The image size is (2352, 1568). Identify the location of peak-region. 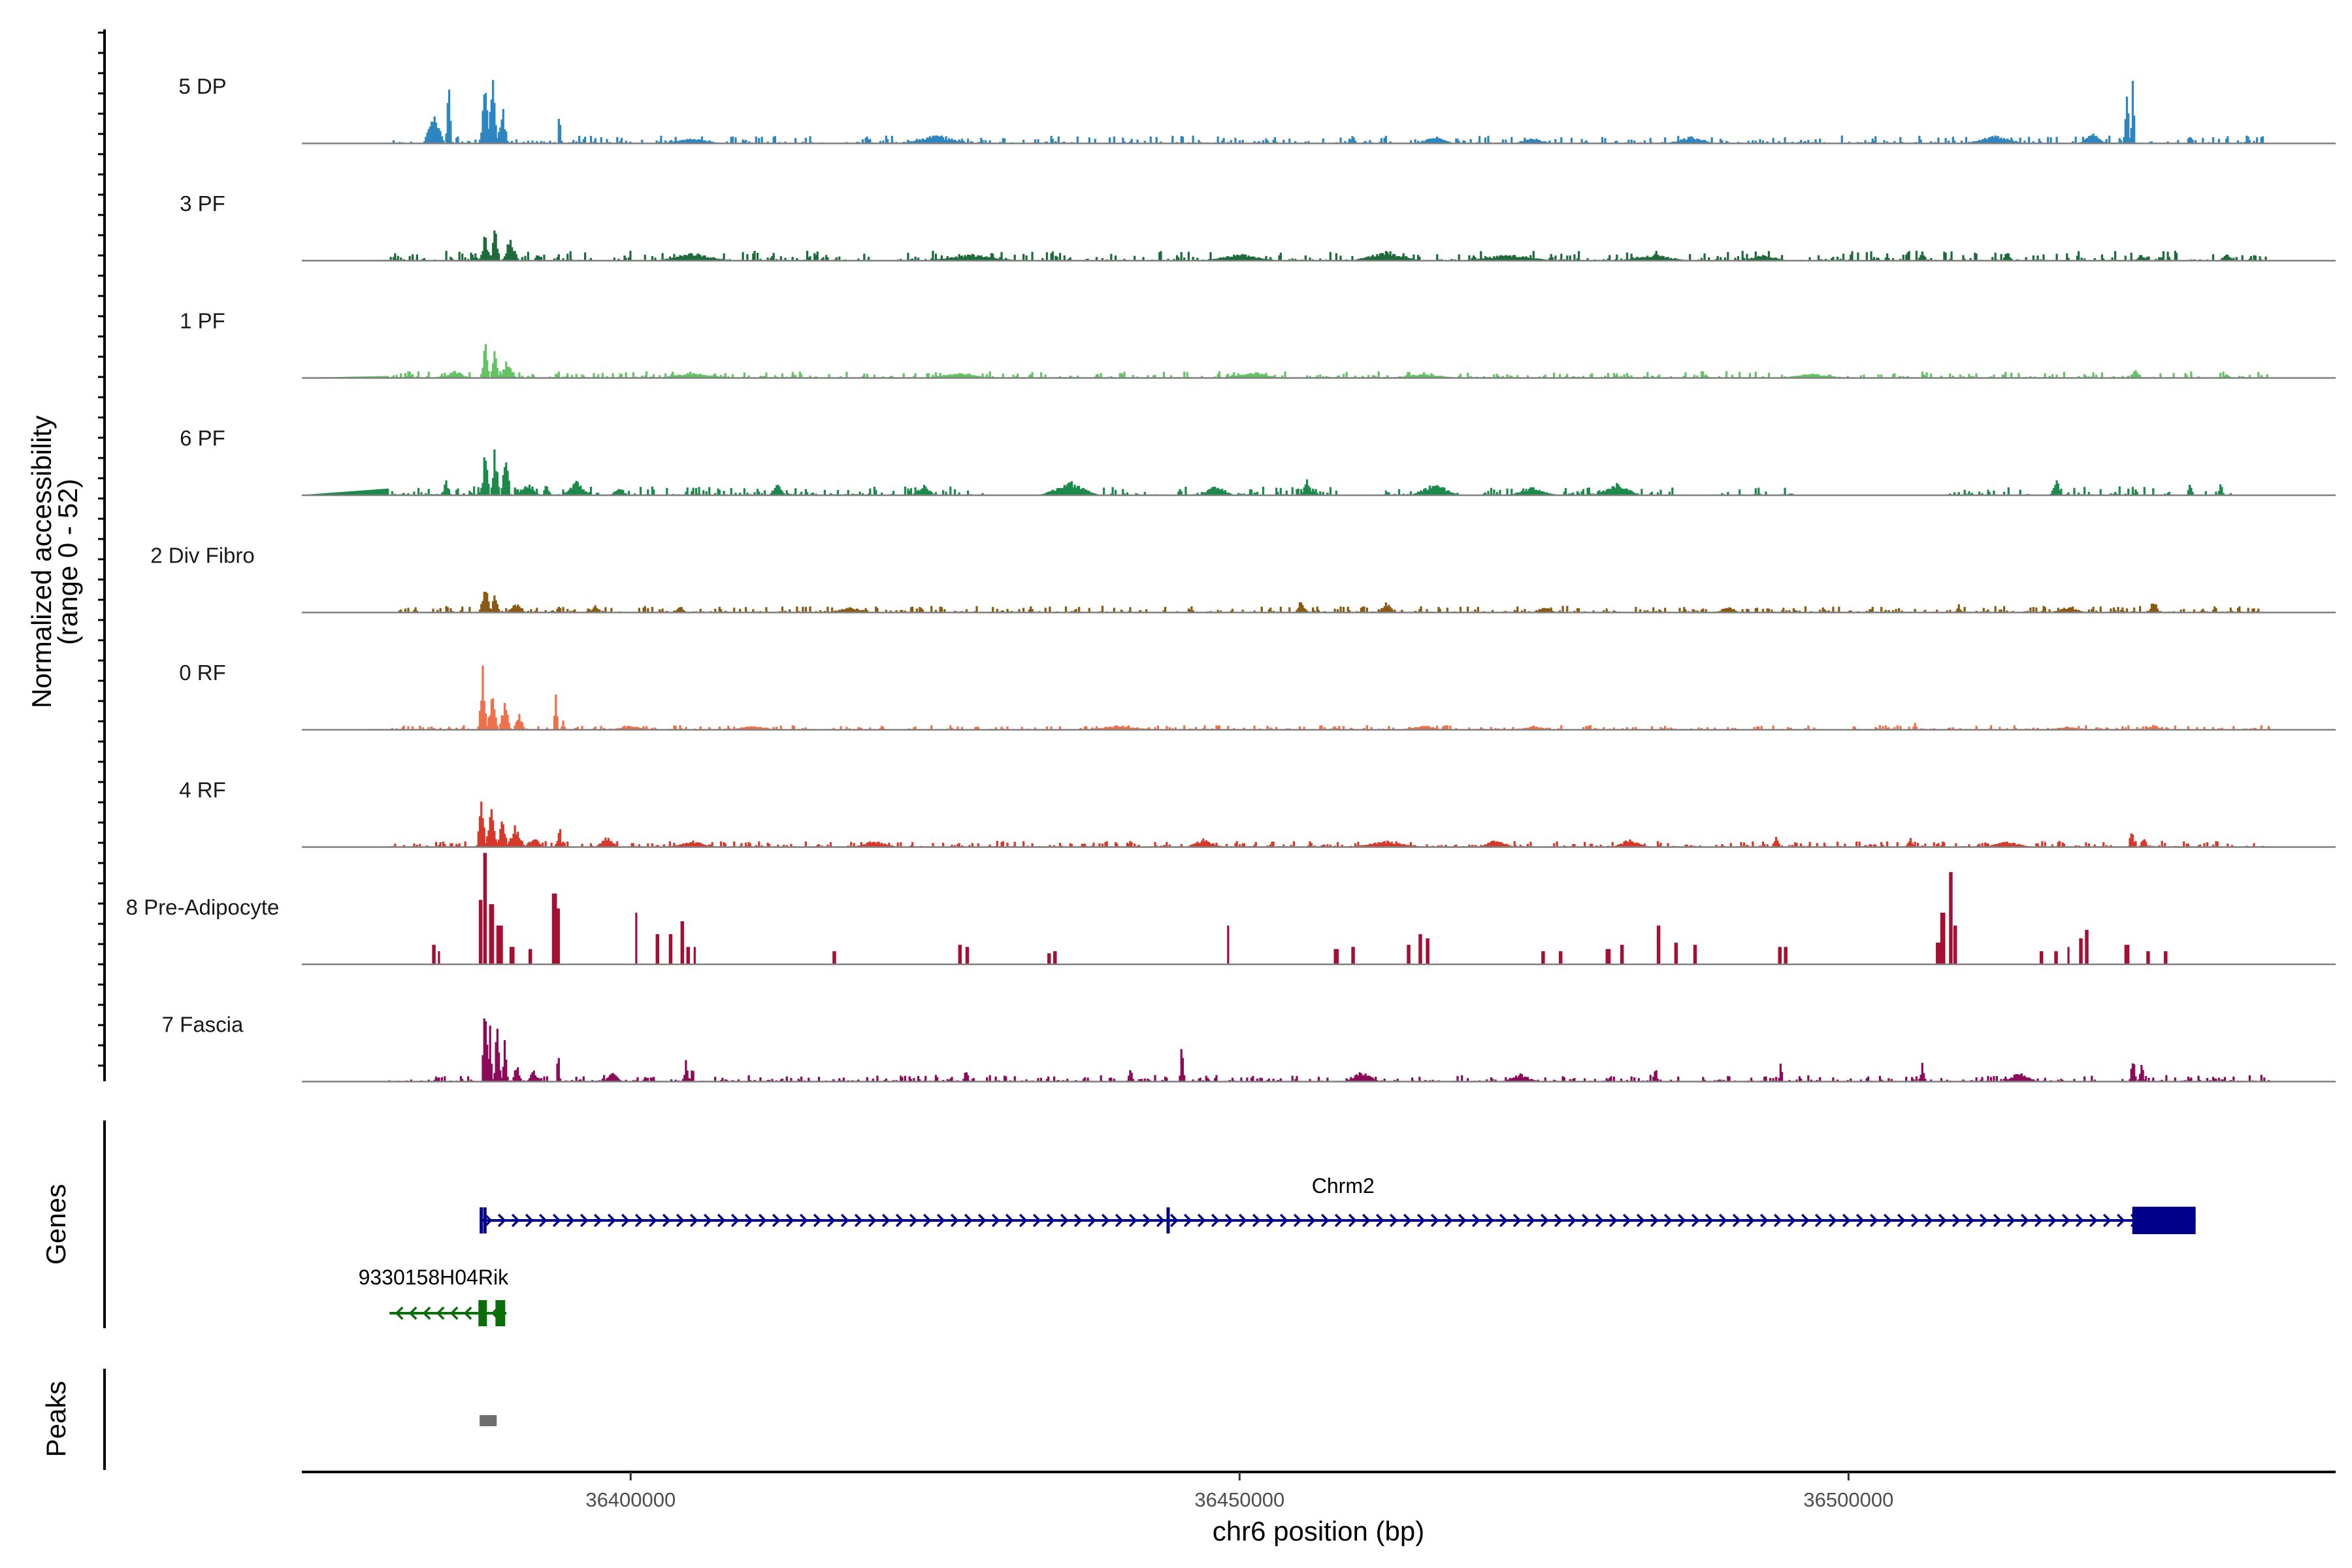
(488, 1420).